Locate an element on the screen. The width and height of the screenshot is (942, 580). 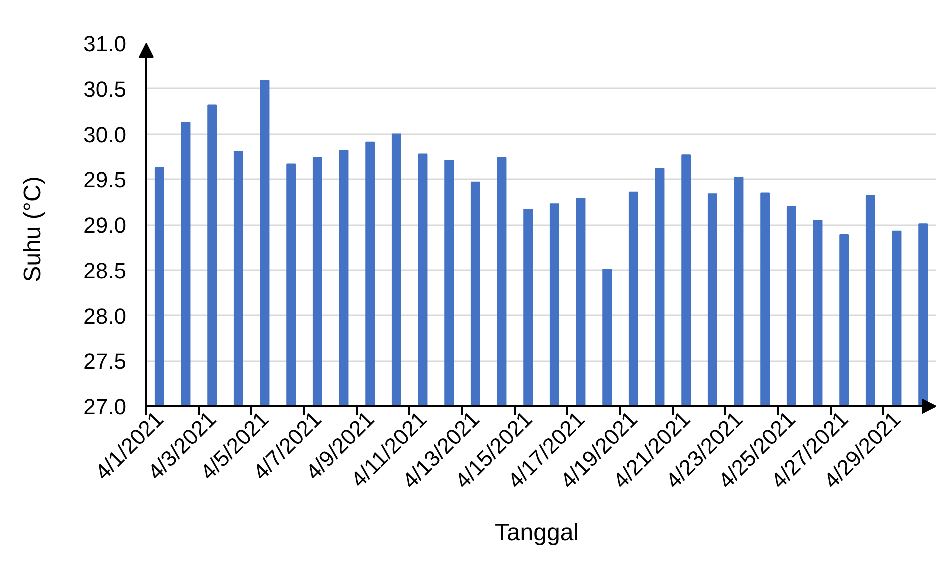
y-tick-label: 31.0 is located at coordinates (105, 44).